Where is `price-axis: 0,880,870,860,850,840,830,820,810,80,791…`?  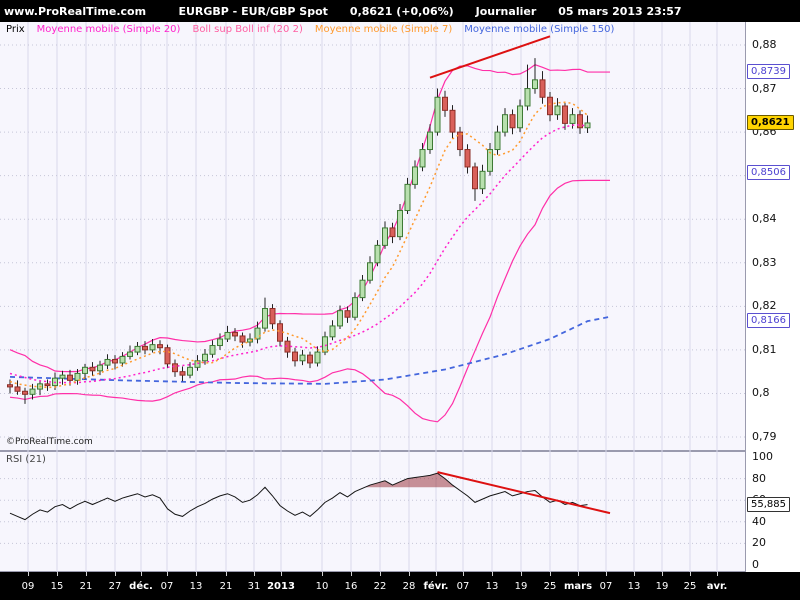
price-axis: 0,880,870,860,850,840,830,820,810,80,791… is located at coordinates (772, 297).